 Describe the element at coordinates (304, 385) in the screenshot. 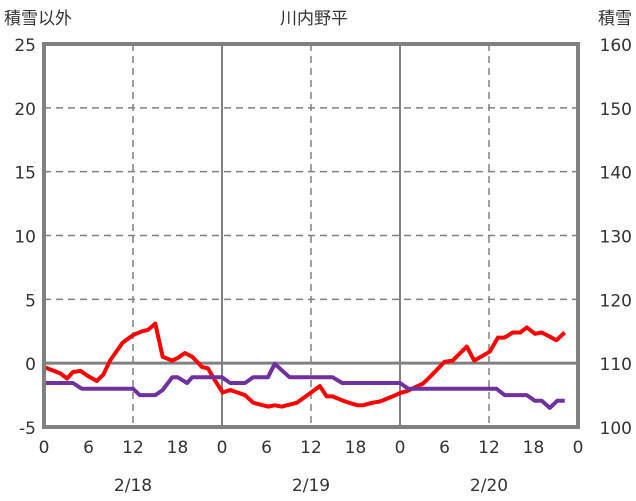

I see `series-line-snow-depth` at that location.